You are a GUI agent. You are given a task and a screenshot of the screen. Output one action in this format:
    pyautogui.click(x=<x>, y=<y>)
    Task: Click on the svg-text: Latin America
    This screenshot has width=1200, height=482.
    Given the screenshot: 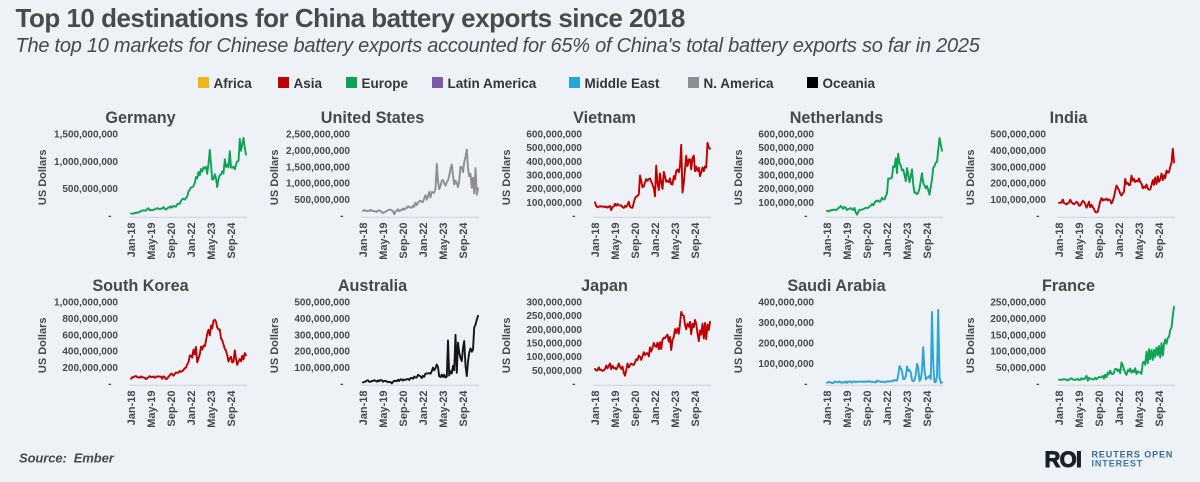 What is the action you would take?
    pyautogui.click(x=492, y=83)
    